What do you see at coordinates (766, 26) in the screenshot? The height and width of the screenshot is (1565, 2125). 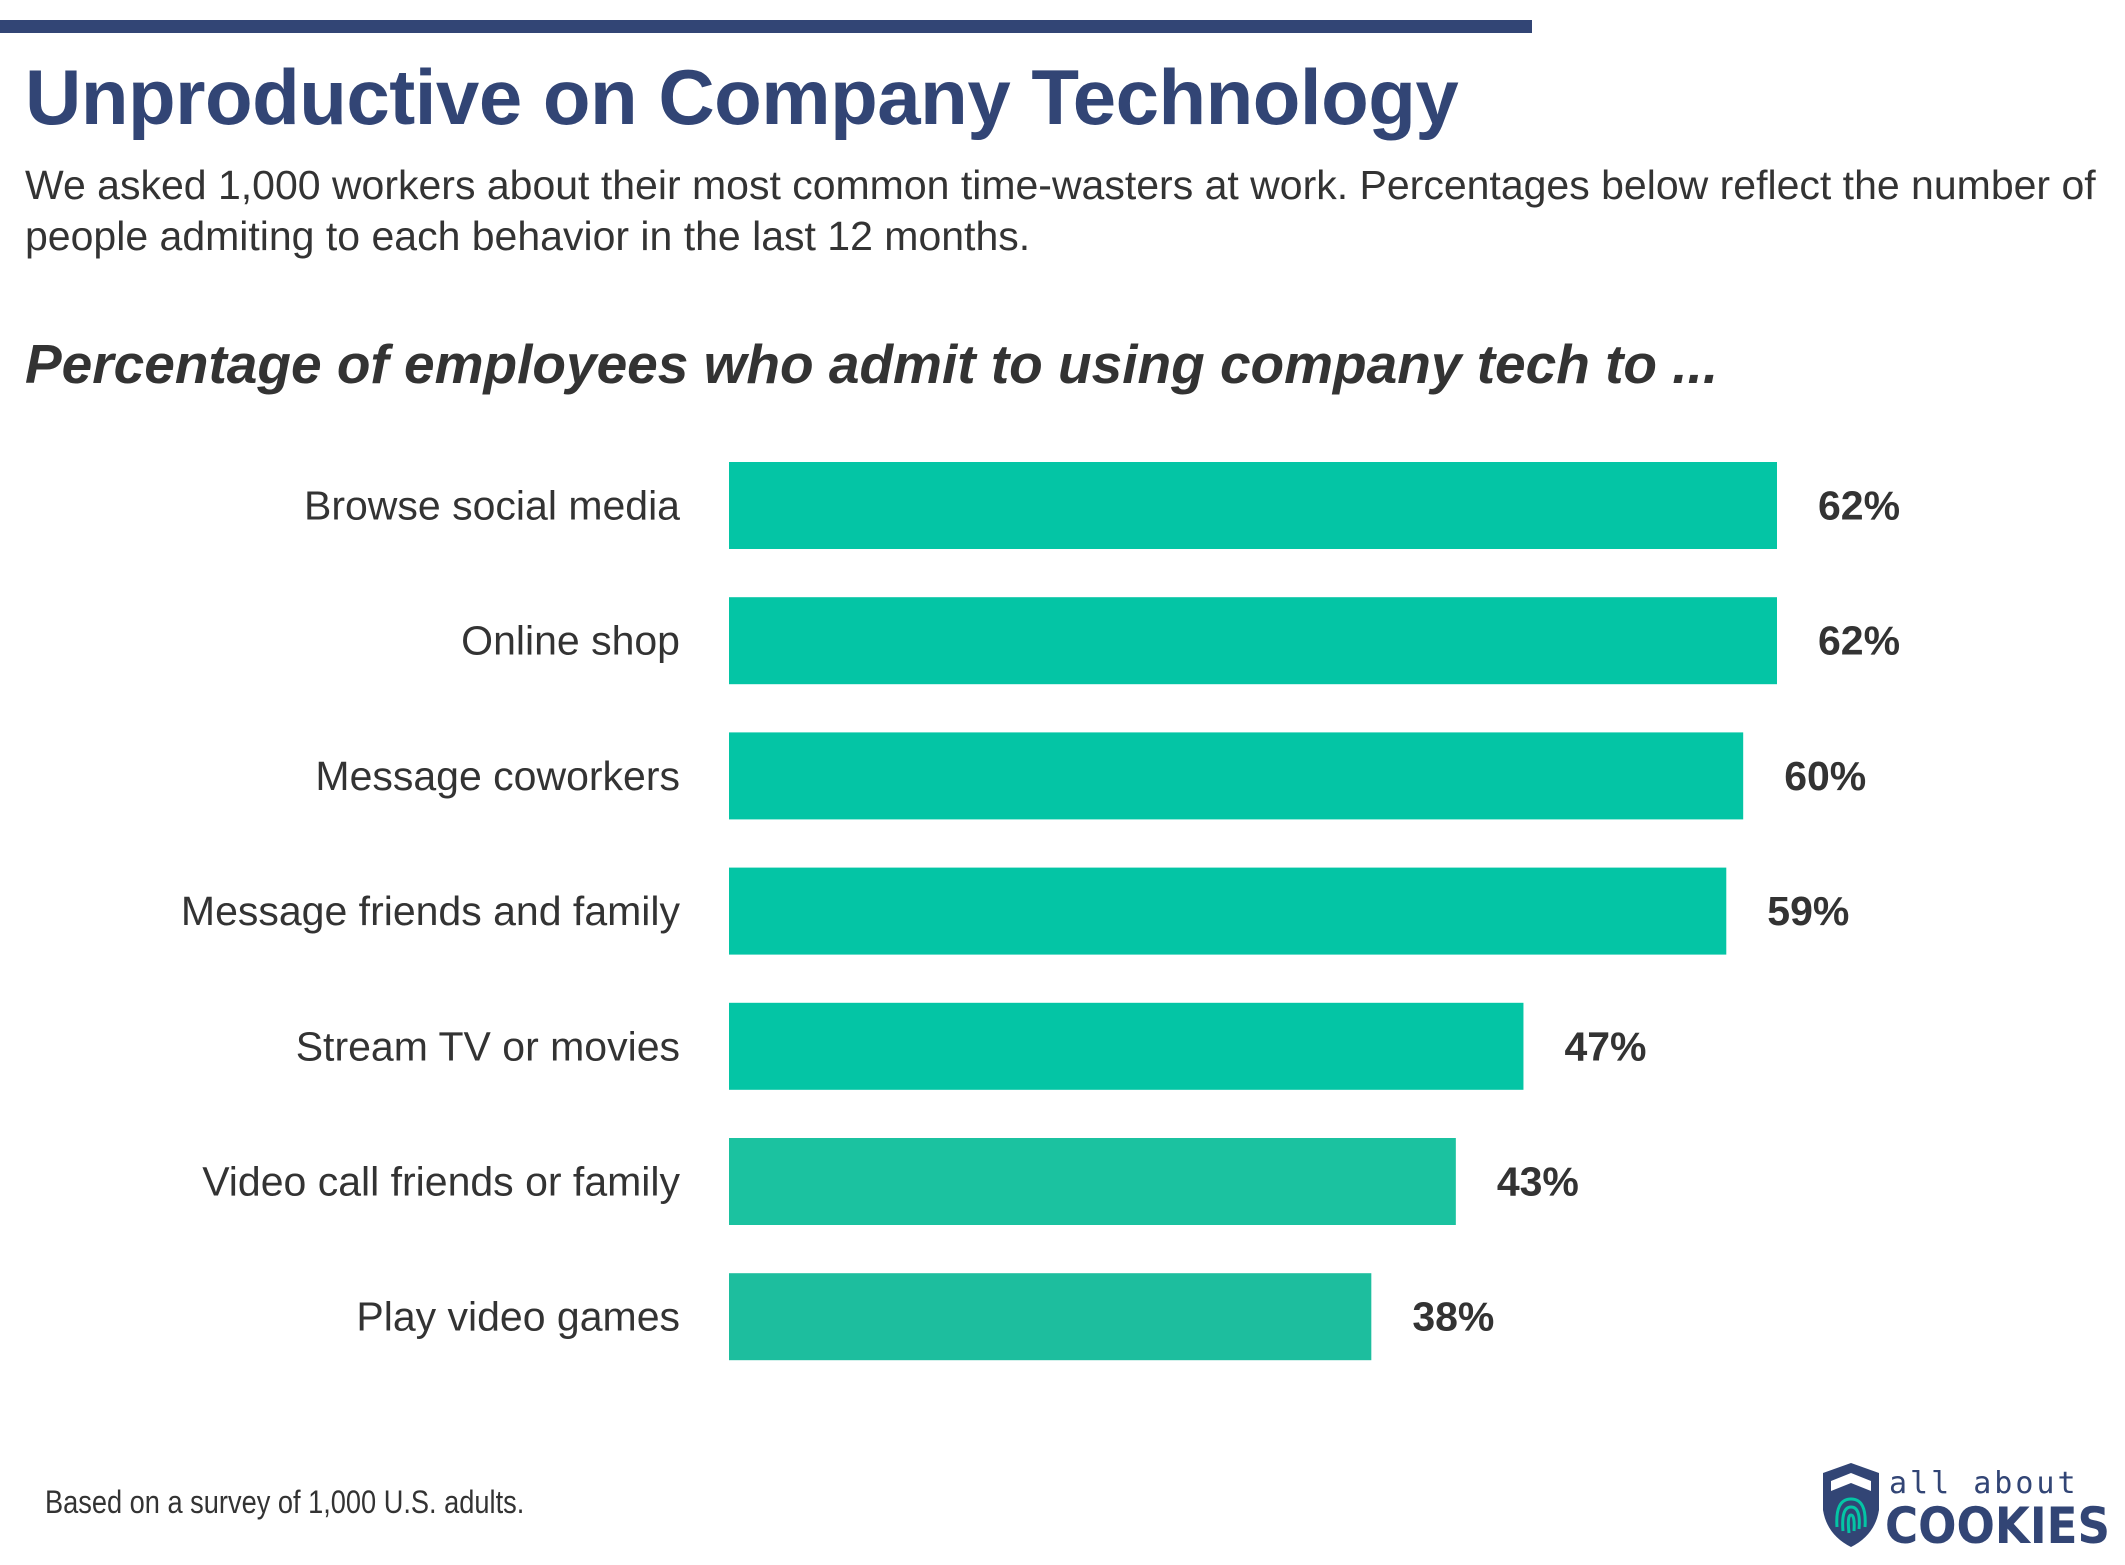 I see `top-accent-bar` at bounding box center [766, 26].